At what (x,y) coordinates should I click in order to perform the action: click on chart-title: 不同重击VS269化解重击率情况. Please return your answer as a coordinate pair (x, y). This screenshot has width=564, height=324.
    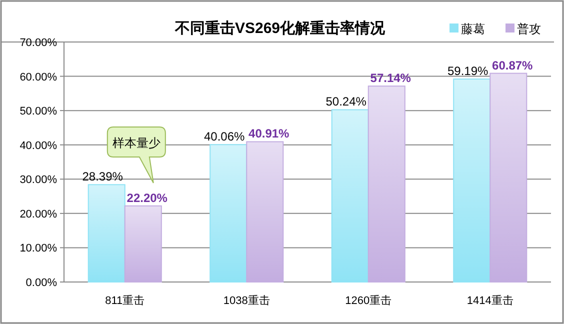
    Looking at the image, I should click on (280, 28).